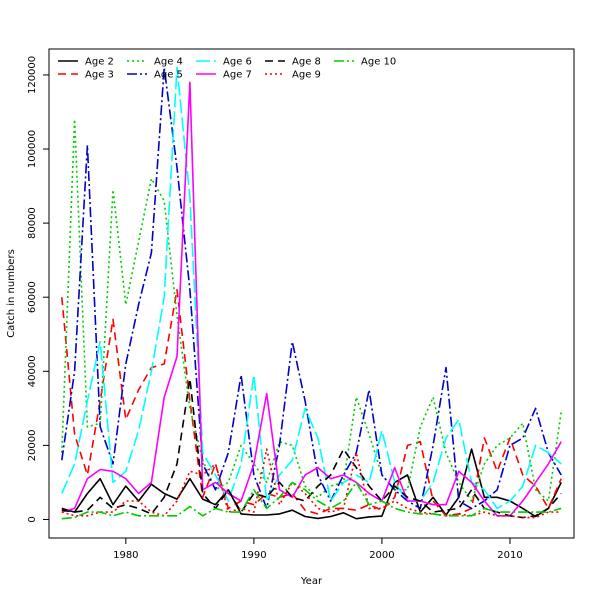 Image resolution: width=600 pixels, height=600 pixels. I want to click on y-tick-label: 120000, so click(32, 75).